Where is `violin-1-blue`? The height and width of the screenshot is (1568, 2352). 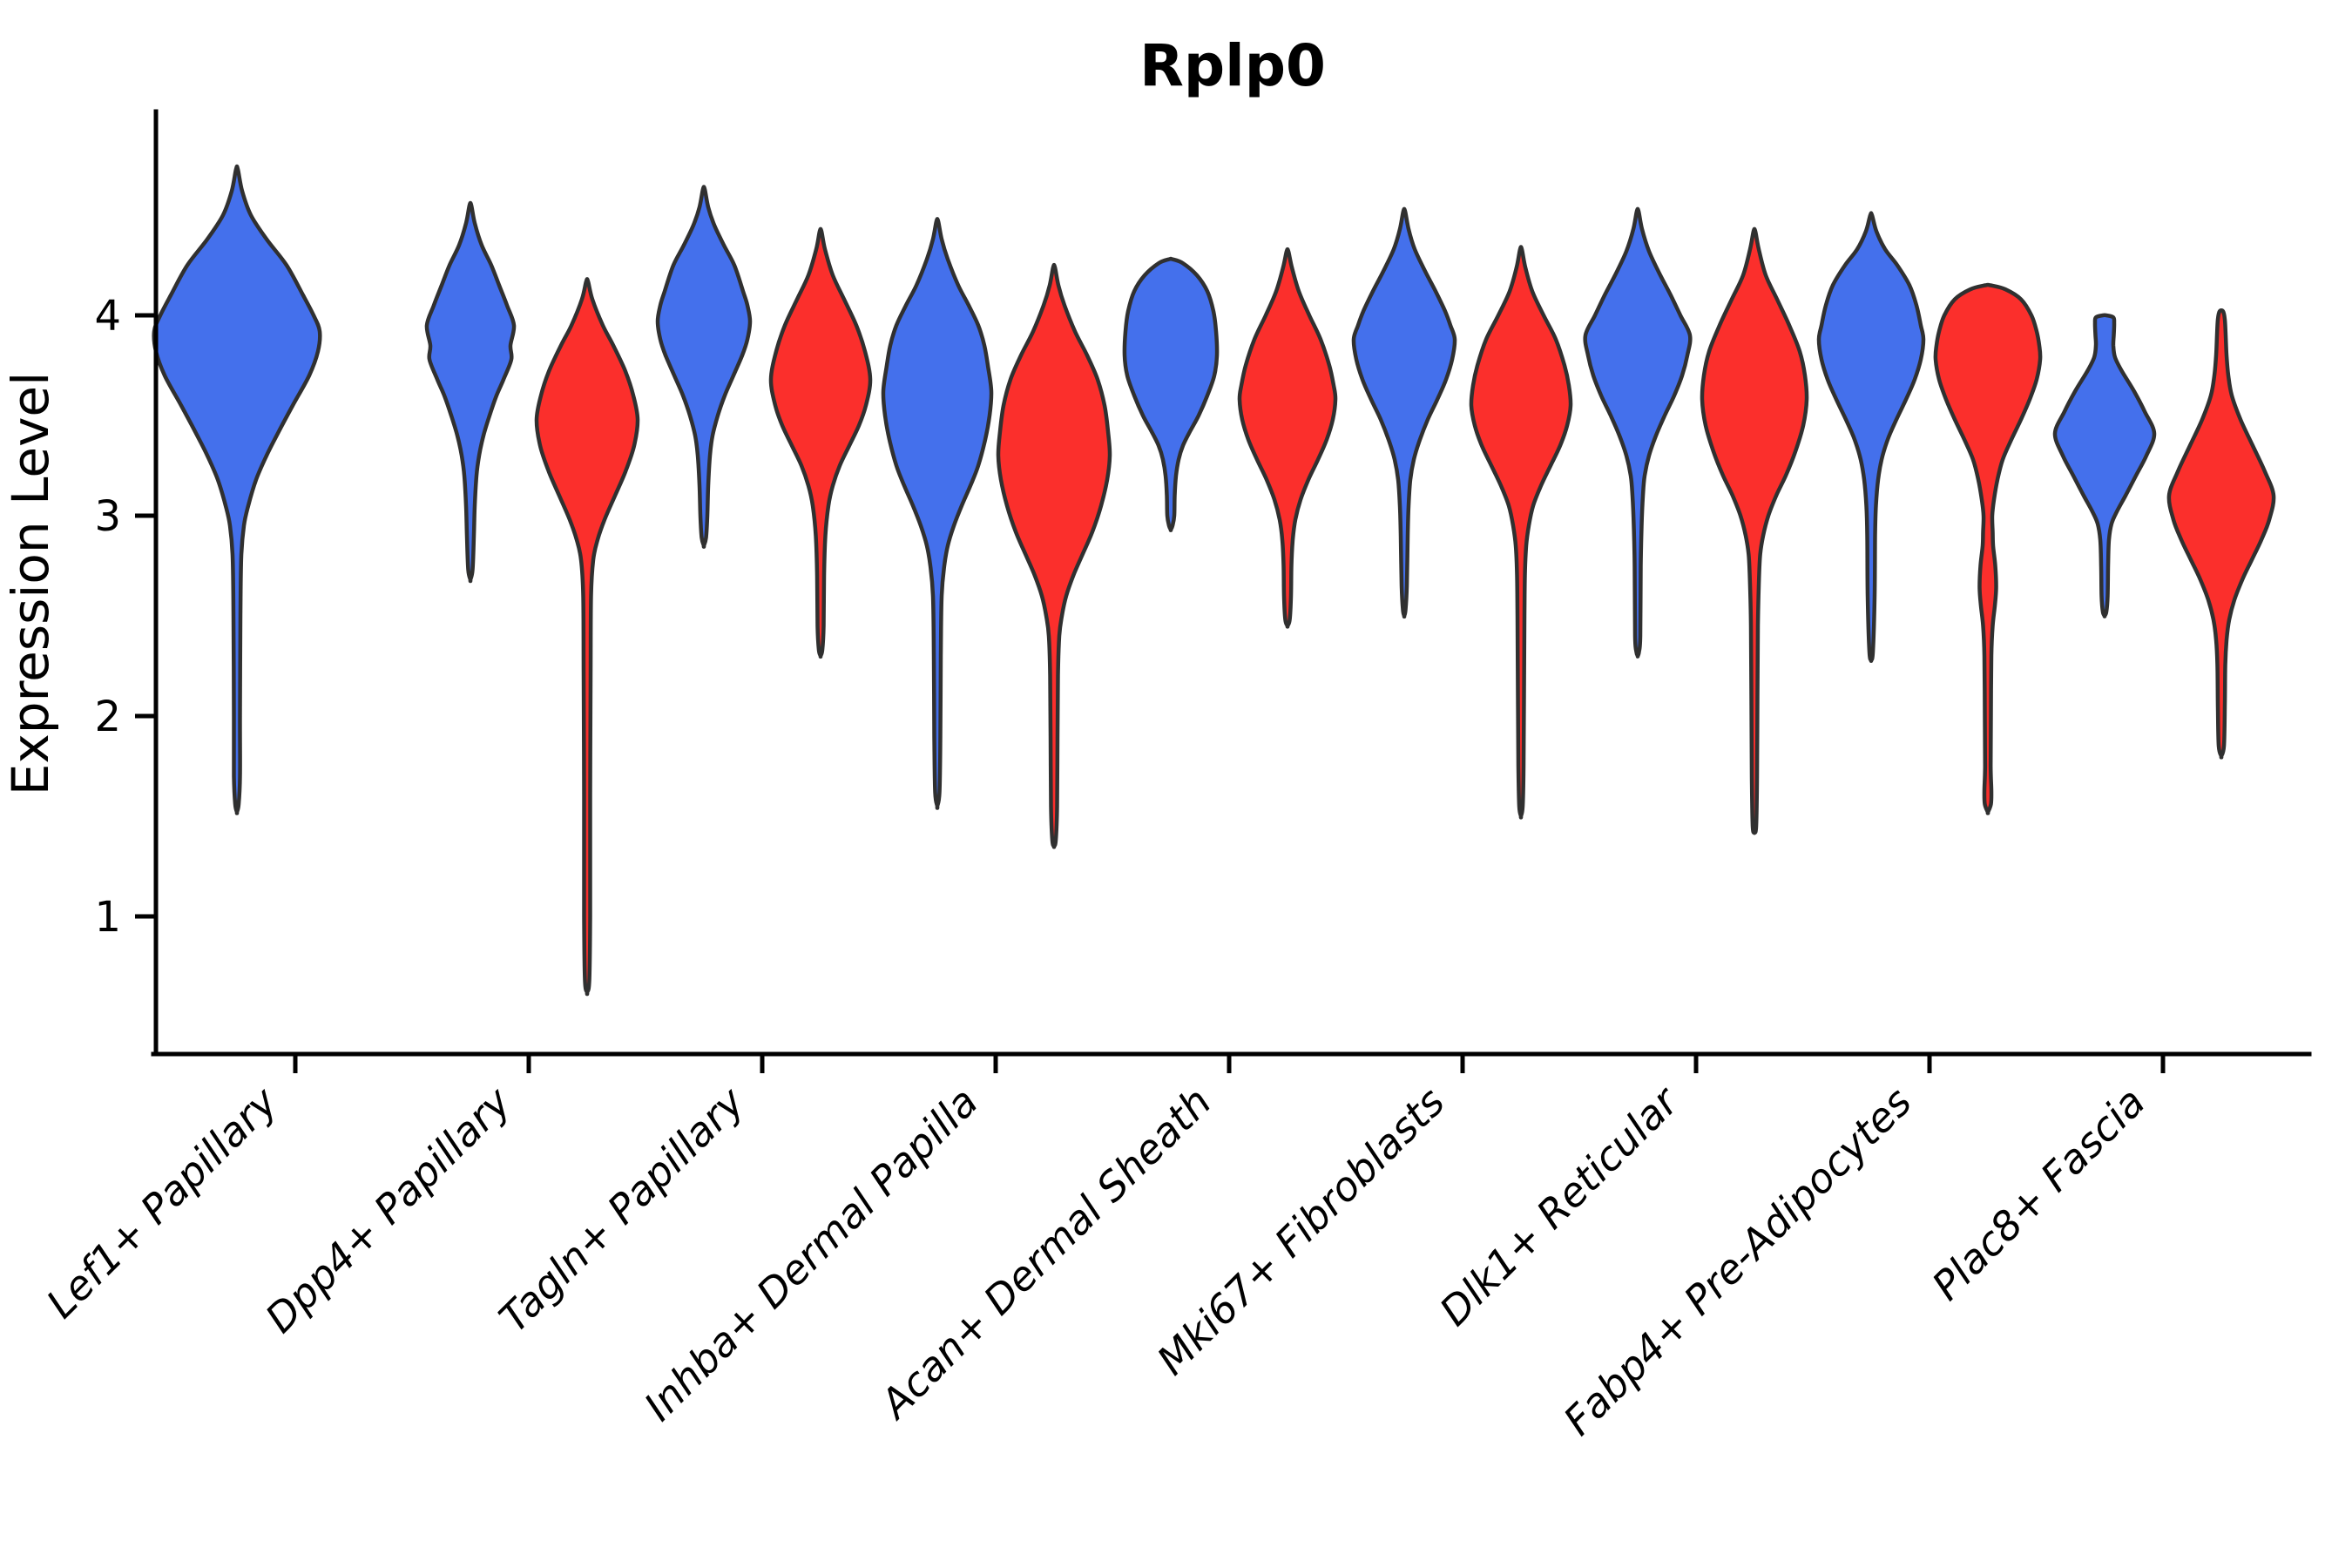 violin-1-blue is located at coordinates (470, 392).